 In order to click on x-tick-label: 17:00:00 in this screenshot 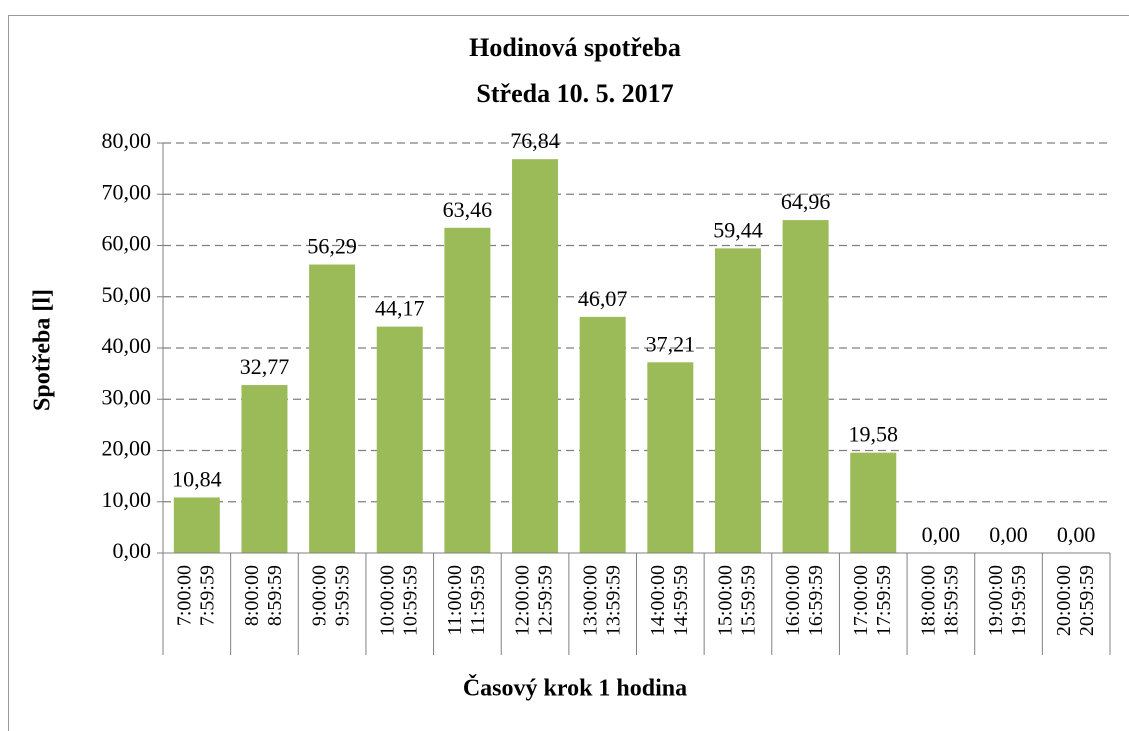, I will do `click(861, 600)`.